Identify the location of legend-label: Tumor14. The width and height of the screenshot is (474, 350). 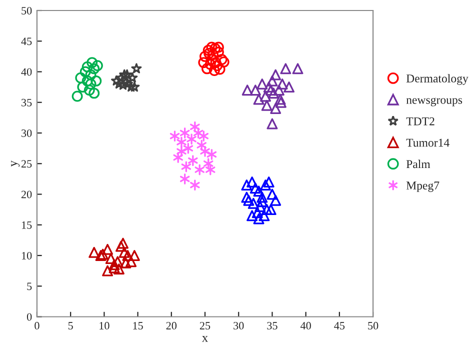
(428, 142).